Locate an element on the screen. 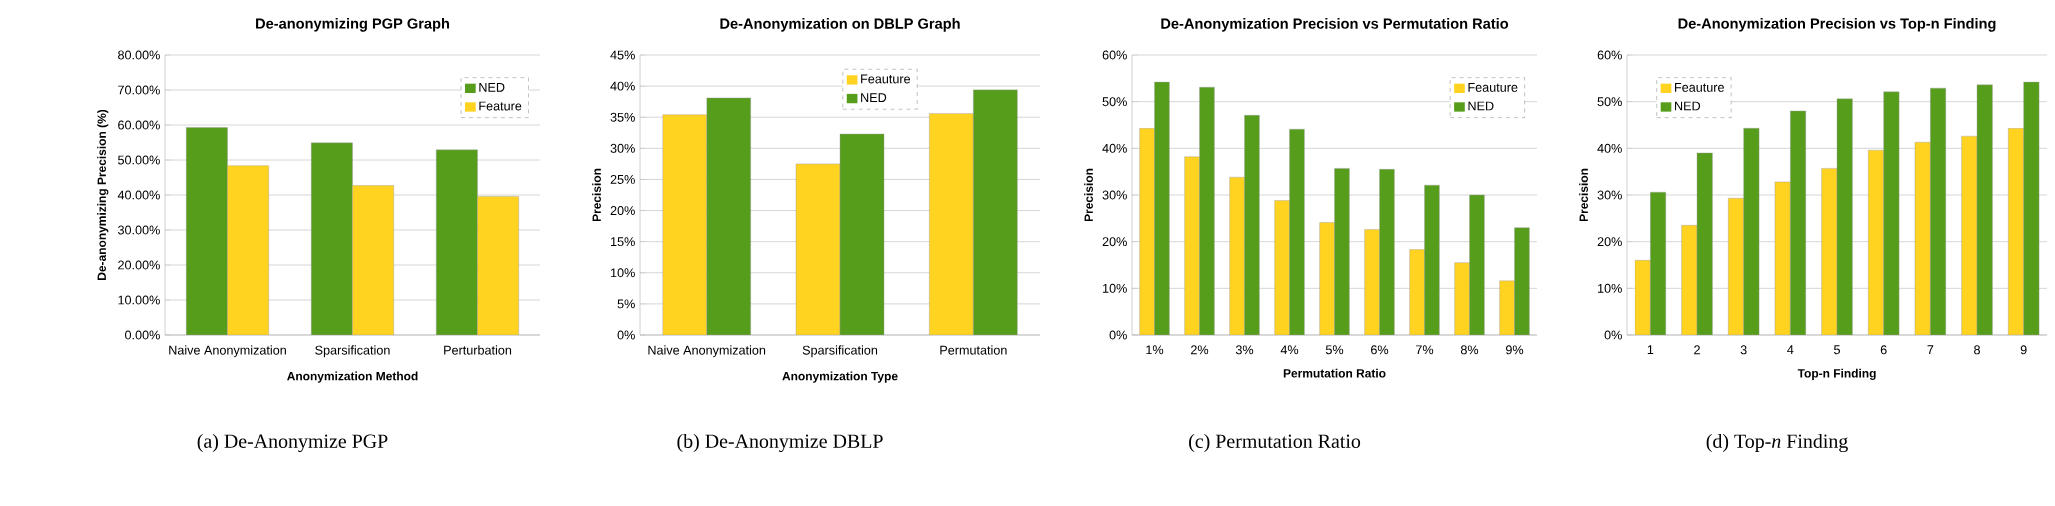 Image resolution: width=2055 pixels, height=506 pixels. x-tick-label: 2% is located at coordinates (1200, 350).